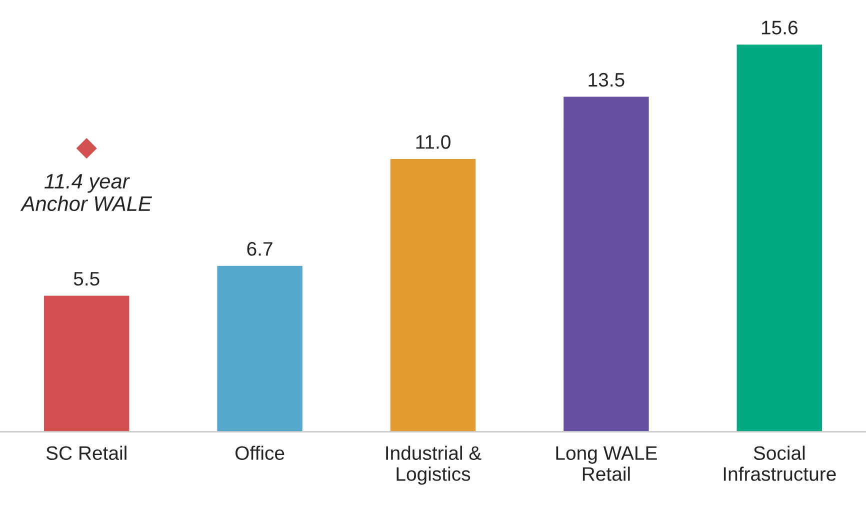 The height and width of the screenshot is (508, 866). What do you see at coordinates (259, 249) in the screenshot?
I see `data-label: 6.7` at bounding box center [259, 249].